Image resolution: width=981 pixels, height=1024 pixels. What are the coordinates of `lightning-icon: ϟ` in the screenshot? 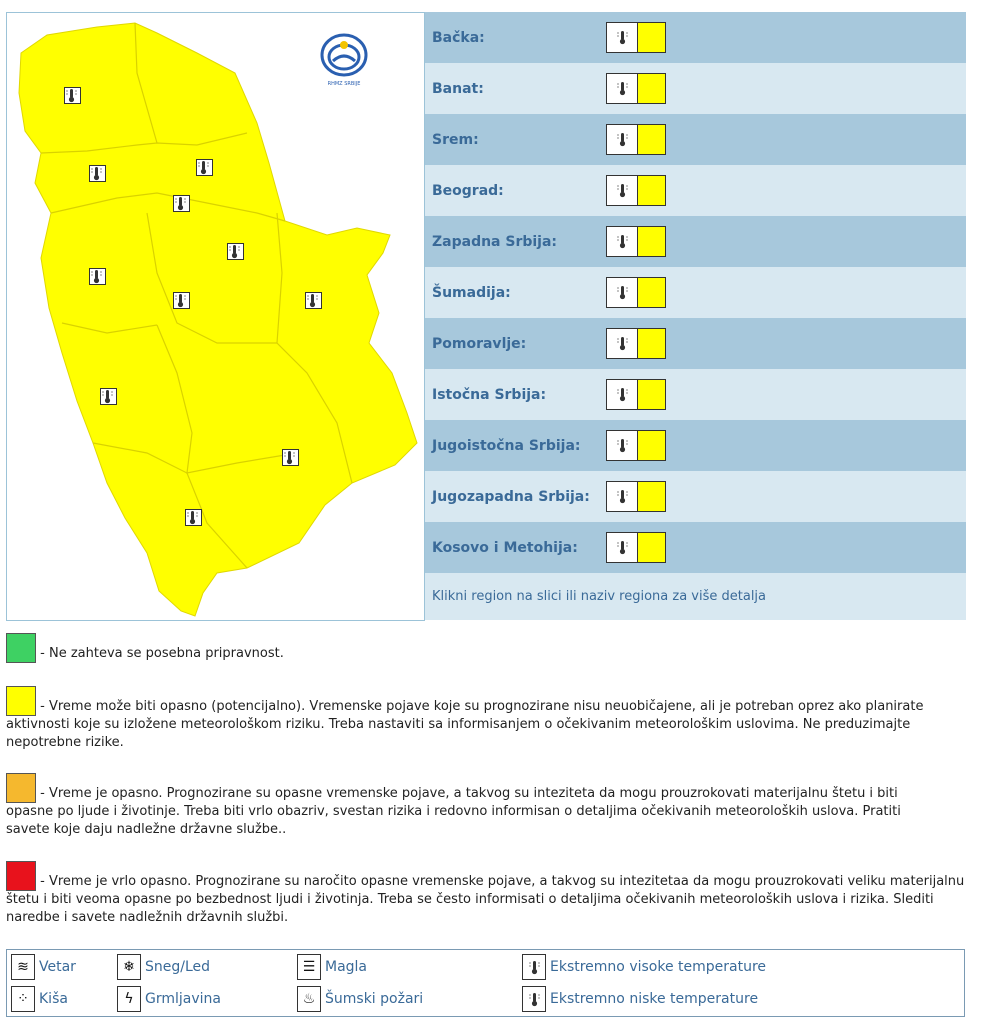 It's located at (129, 999).